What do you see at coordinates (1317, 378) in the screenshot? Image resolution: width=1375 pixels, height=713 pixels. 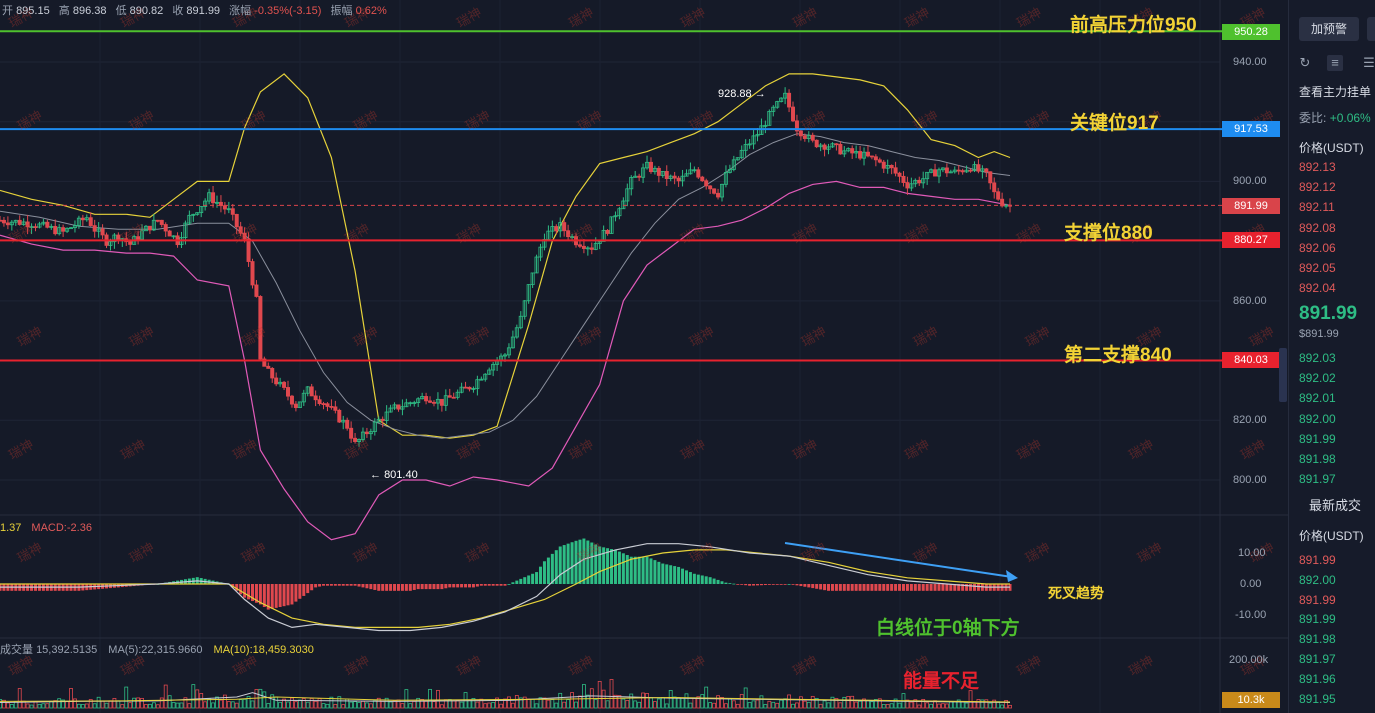 I see `bid-price-row: 892.02` at bounding box center [1317, 378].